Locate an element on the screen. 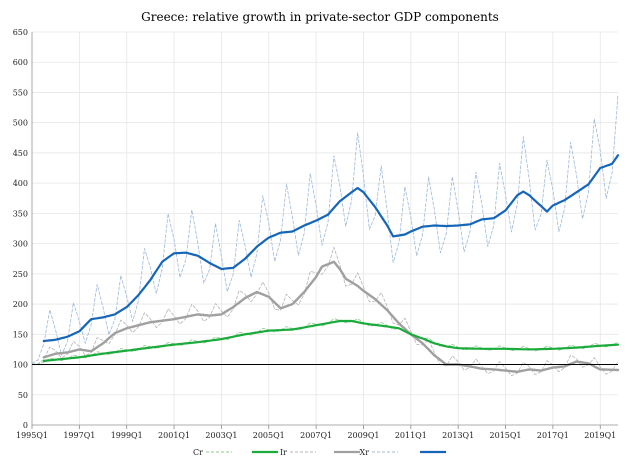 The height and width of the screenshot is (464, 640). x-tick-label: 2007Q1 is located at coordinates (316, 435).